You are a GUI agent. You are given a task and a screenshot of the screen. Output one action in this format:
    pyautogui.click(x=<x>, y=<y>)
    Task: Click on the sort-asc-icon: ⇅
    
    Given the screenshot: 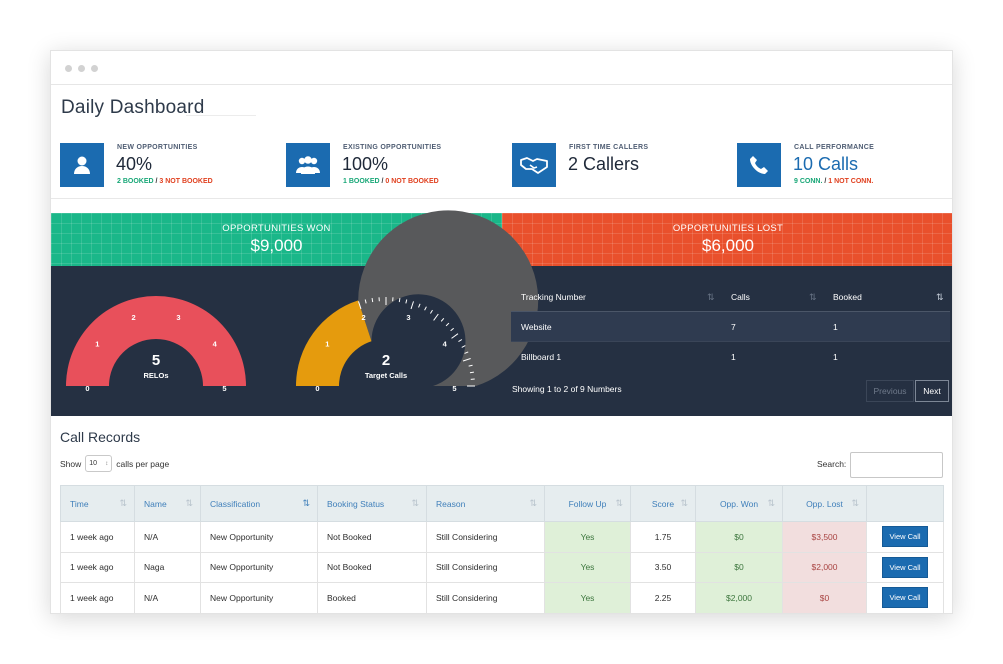 What is the action you would take?
    pyautogui.click(x=306, y=503)
    